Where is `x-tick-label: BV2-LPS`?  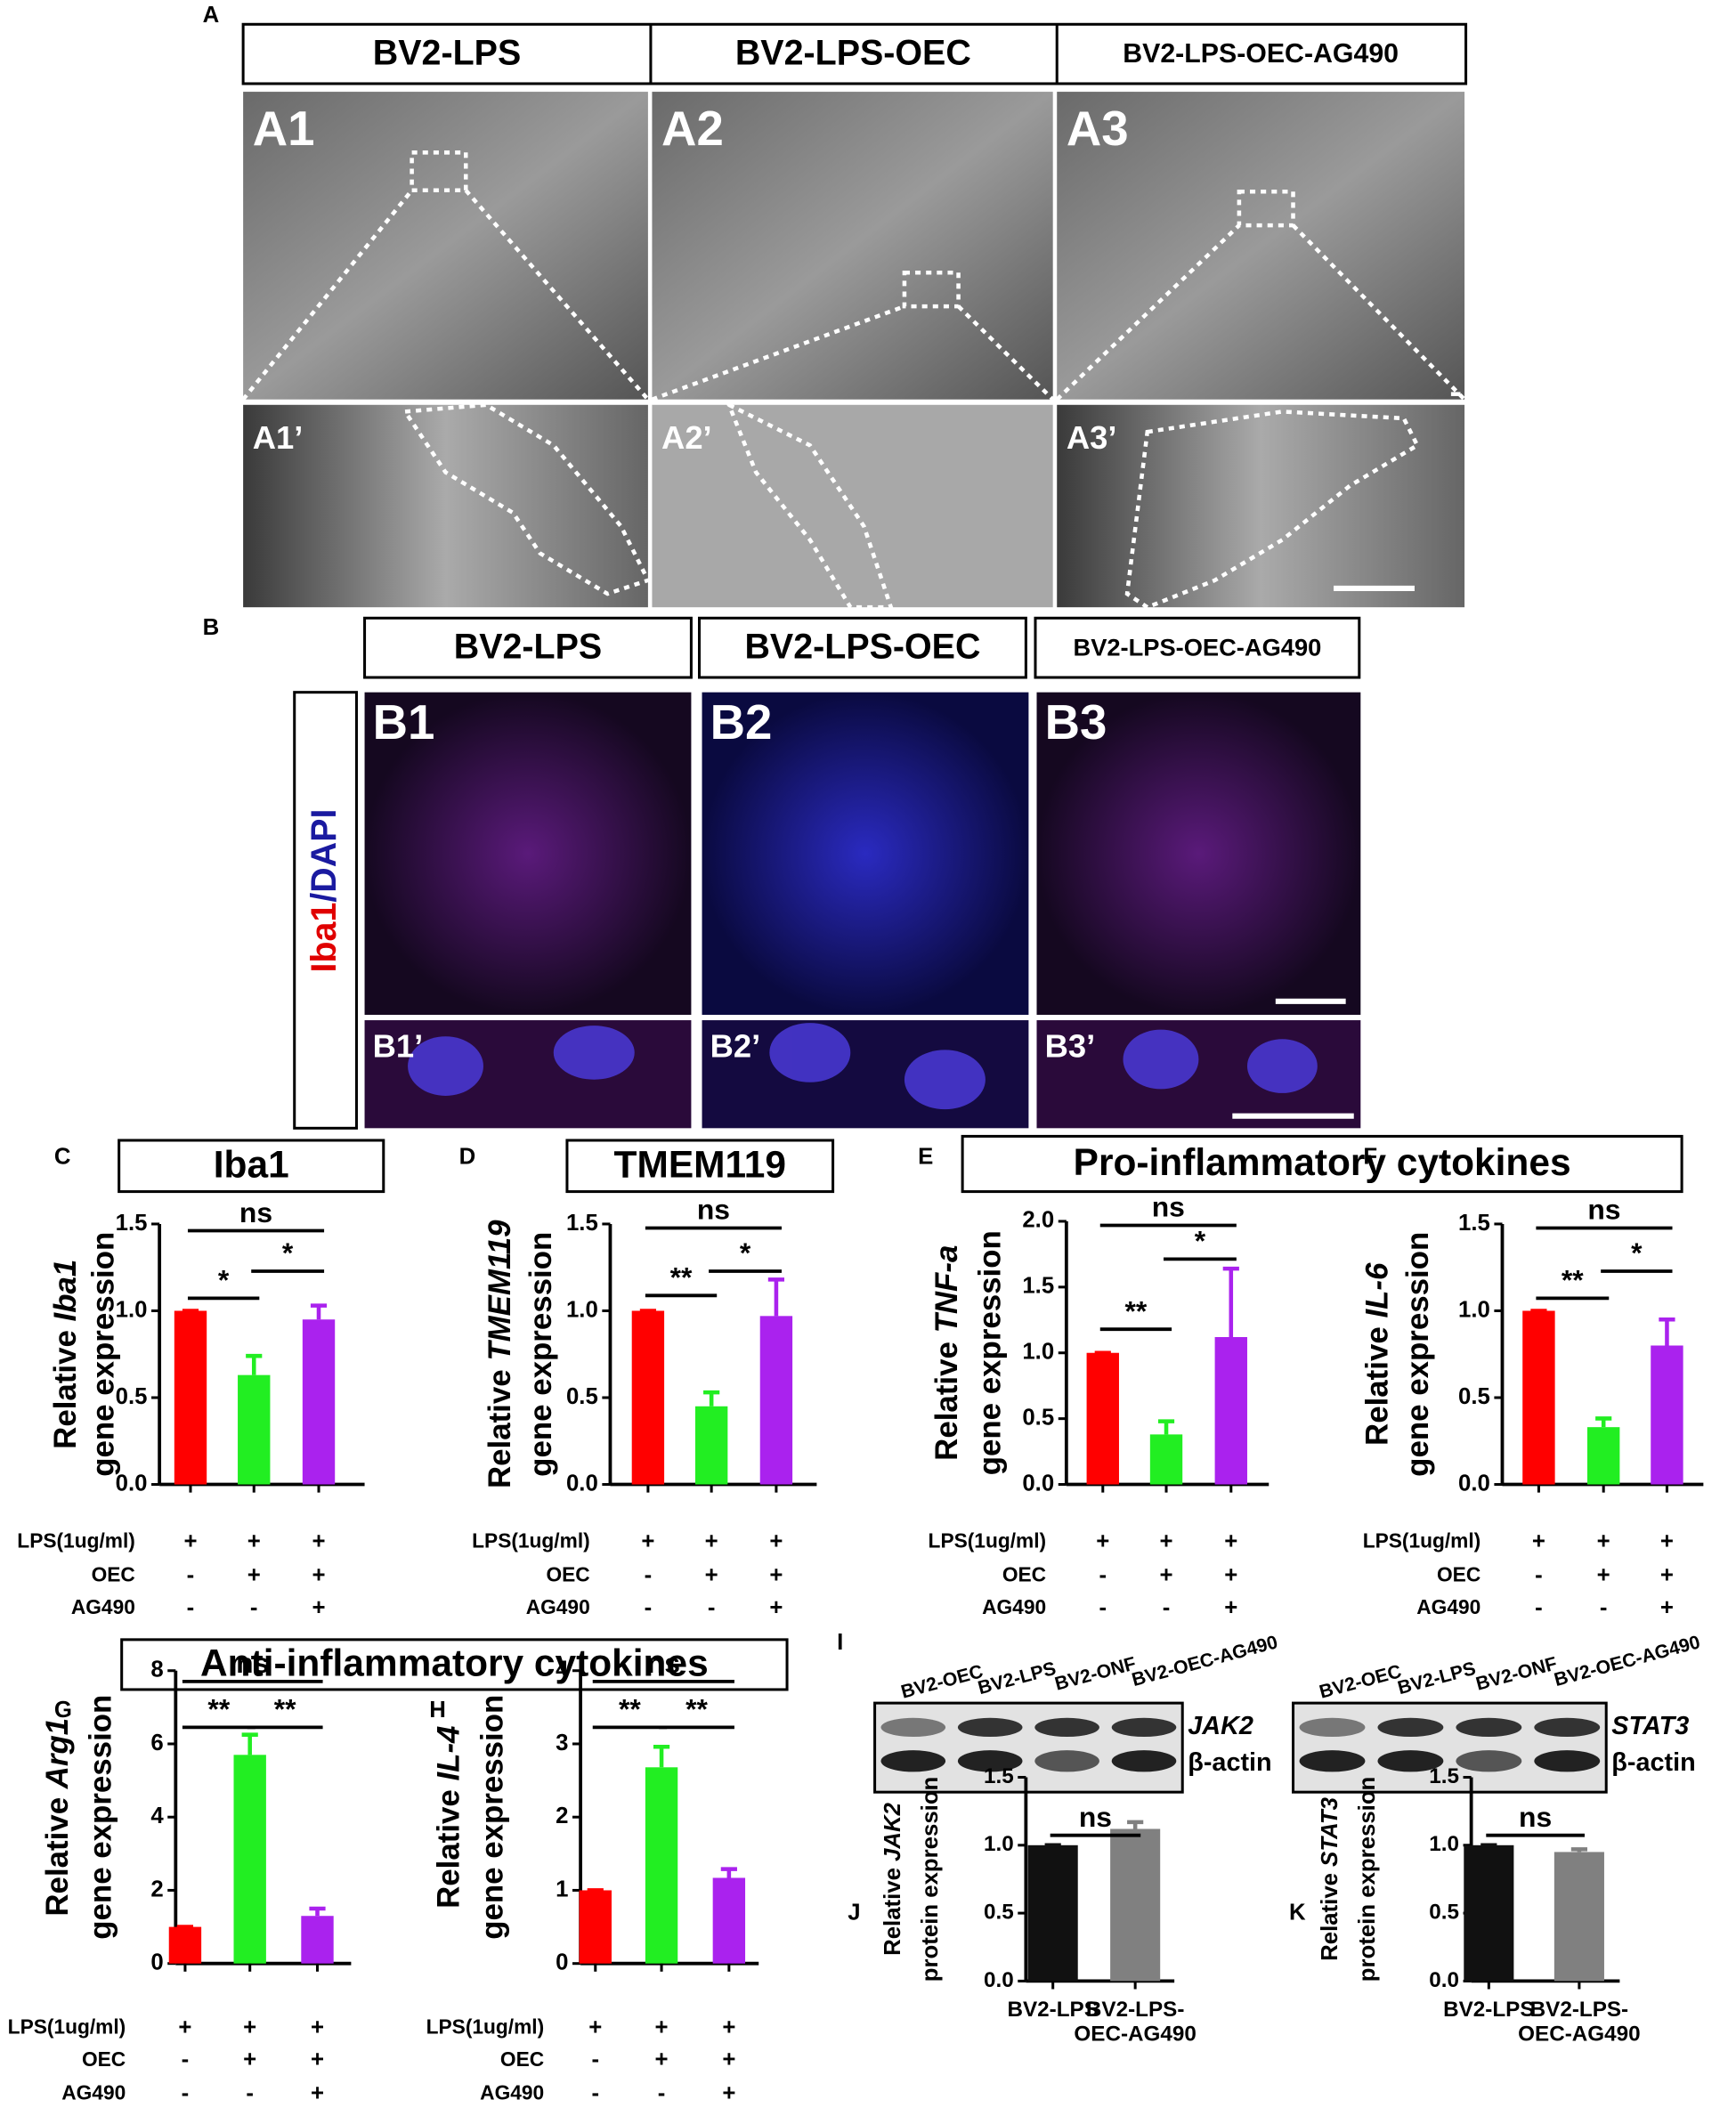 x-tick-label: BV2-LPS is located at coordinates (1488, 2010).